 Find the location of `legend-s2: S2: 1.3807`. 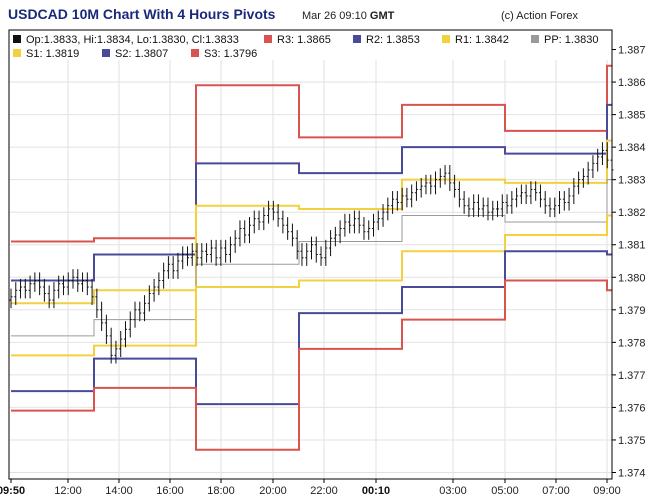

legend-s2: S2: 1.3807 is located at coordinates (141, 54).